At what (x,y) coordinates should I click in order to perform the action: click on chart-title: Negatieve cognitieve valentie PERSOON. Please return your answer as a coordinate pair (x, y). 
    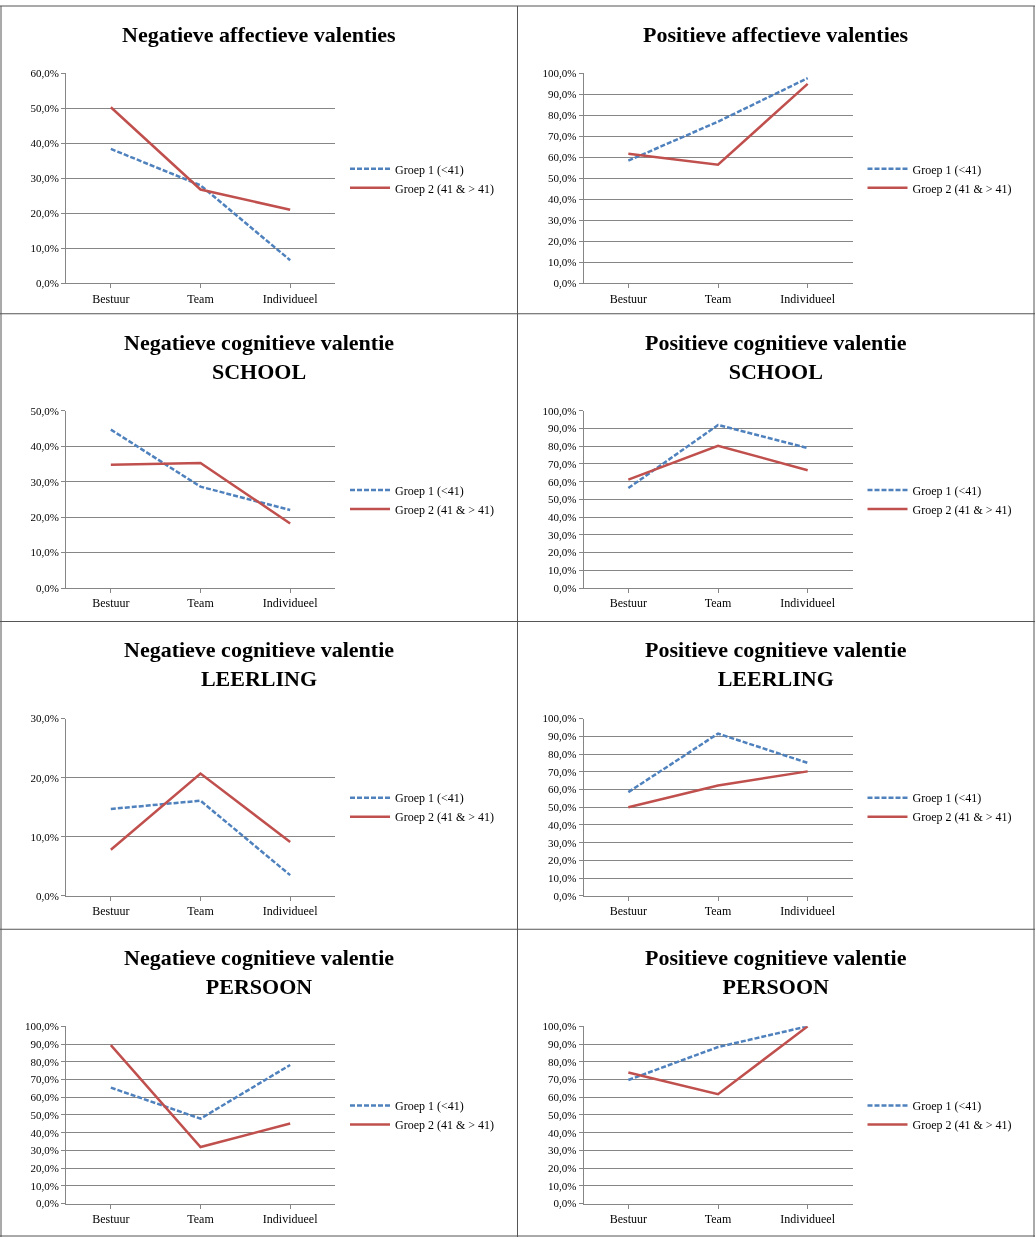
    Looking at the image, I should click on (259, 972).